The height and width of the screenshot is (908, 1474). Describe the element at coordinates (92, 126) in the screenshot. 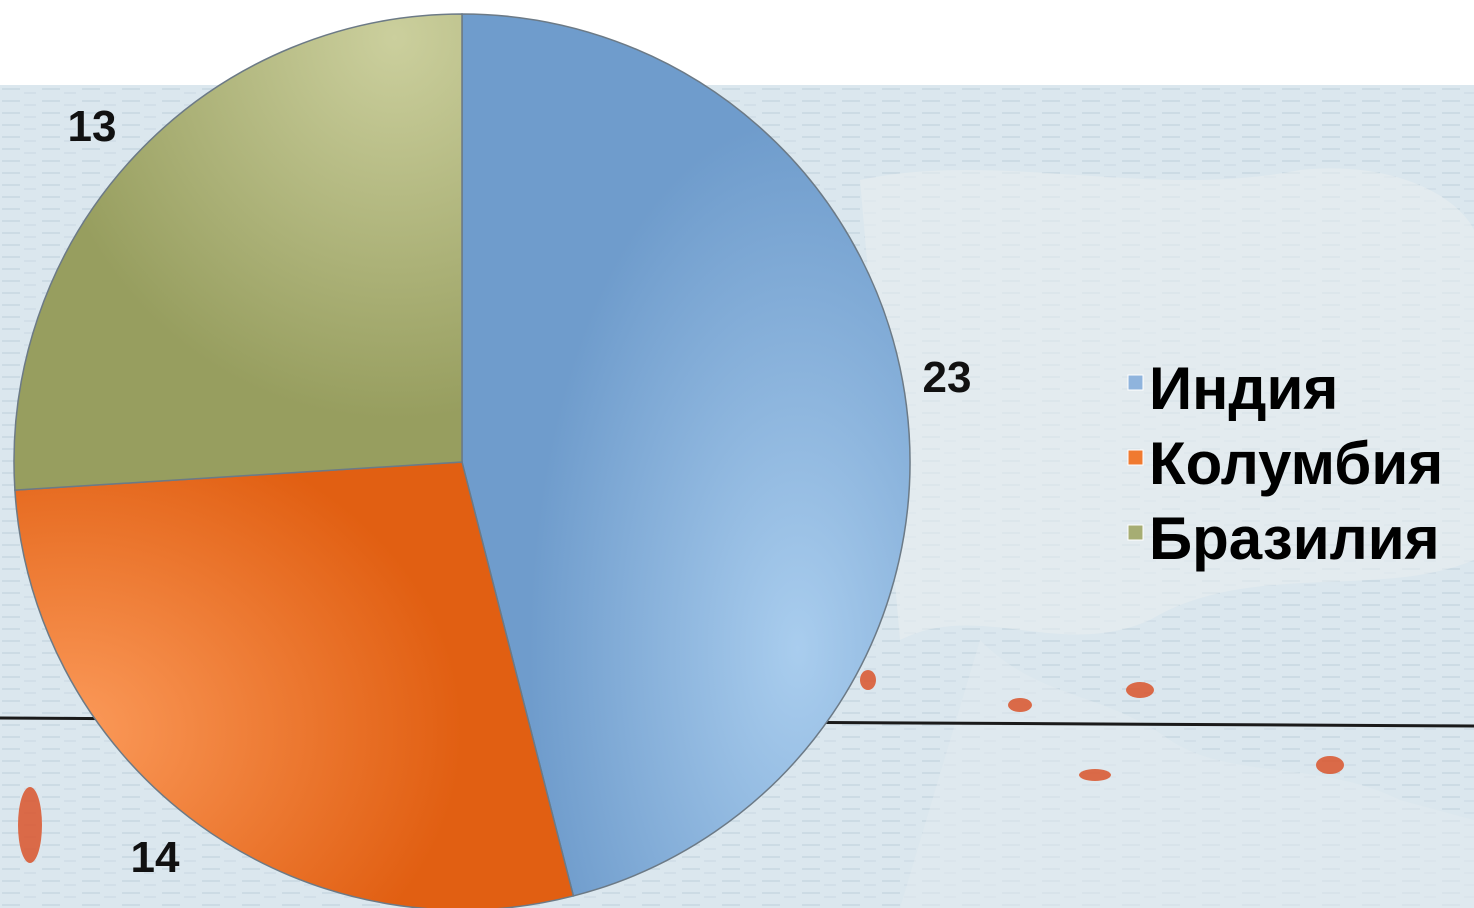

I see `data-label-3: 13` at that location.